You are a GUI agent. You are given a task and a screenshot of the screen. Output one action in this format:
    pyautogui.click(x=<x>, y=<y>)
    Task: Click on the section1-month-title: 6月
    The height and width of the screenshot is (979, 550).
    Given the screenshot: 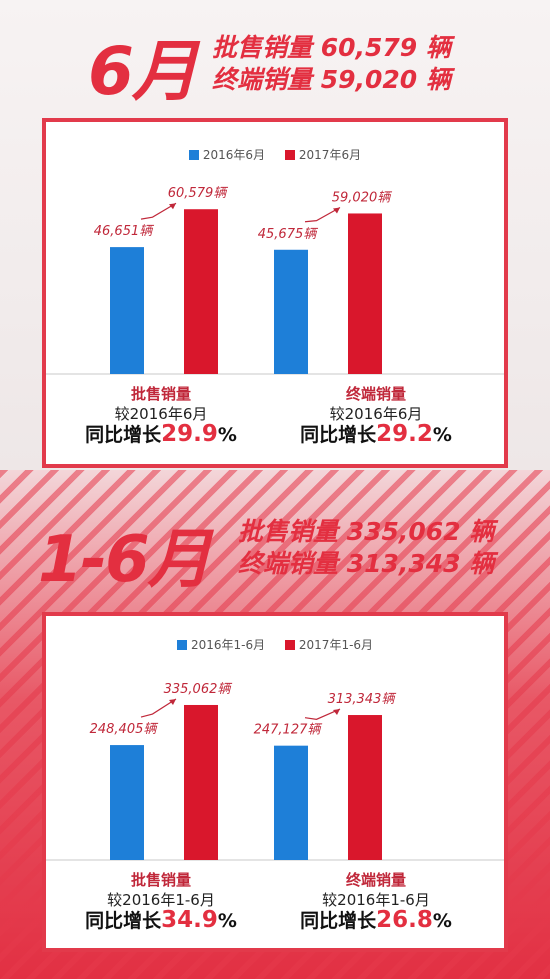 What is the action you would take?
    pyautogui.click(x=143, y=71)
    